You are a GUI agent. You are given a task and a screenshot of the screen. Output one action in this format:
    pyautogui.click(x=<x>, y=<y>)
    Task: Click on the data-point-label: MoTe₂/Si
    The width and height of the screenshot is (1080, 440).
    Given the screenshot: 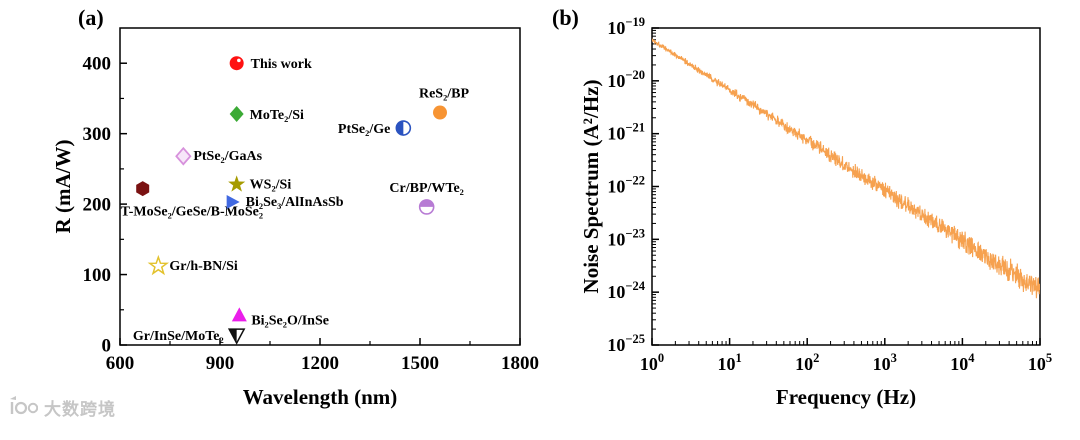 What is the action you would take?
    pyautogui.click(x=277, y=115)
    